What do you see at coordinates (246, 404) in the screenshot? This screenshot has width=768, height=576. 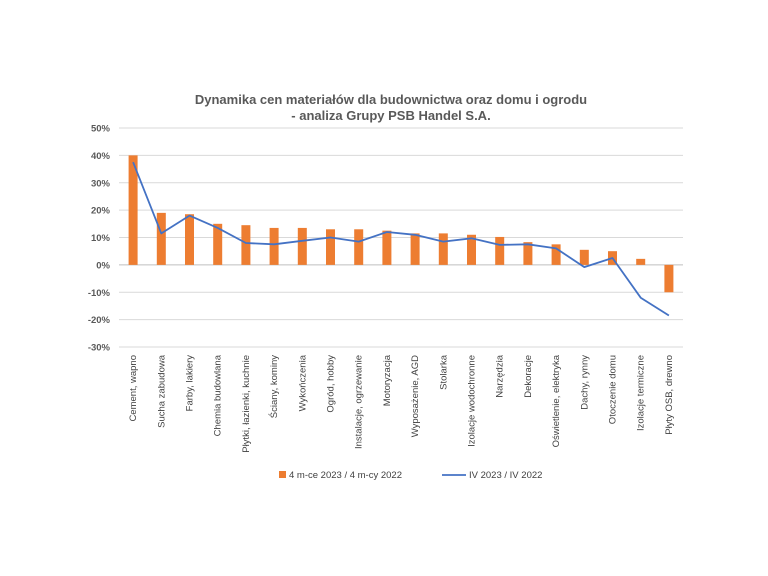 I see `x-tick-label: Płytki, łazienki, kuchnie` at bounding box center [246, 404].